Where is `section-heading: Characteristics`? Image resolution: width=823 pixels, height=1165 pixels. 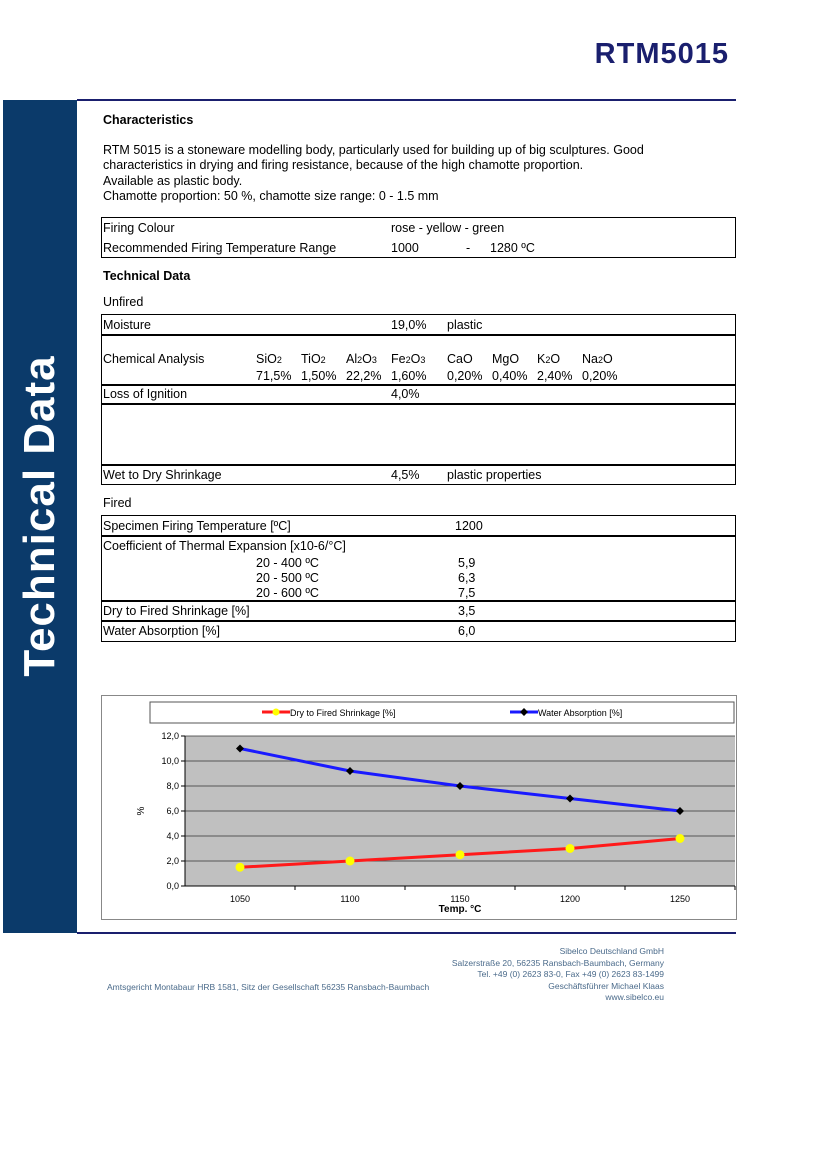 section-heading: Characteristics is located at coordinates (148, 120).